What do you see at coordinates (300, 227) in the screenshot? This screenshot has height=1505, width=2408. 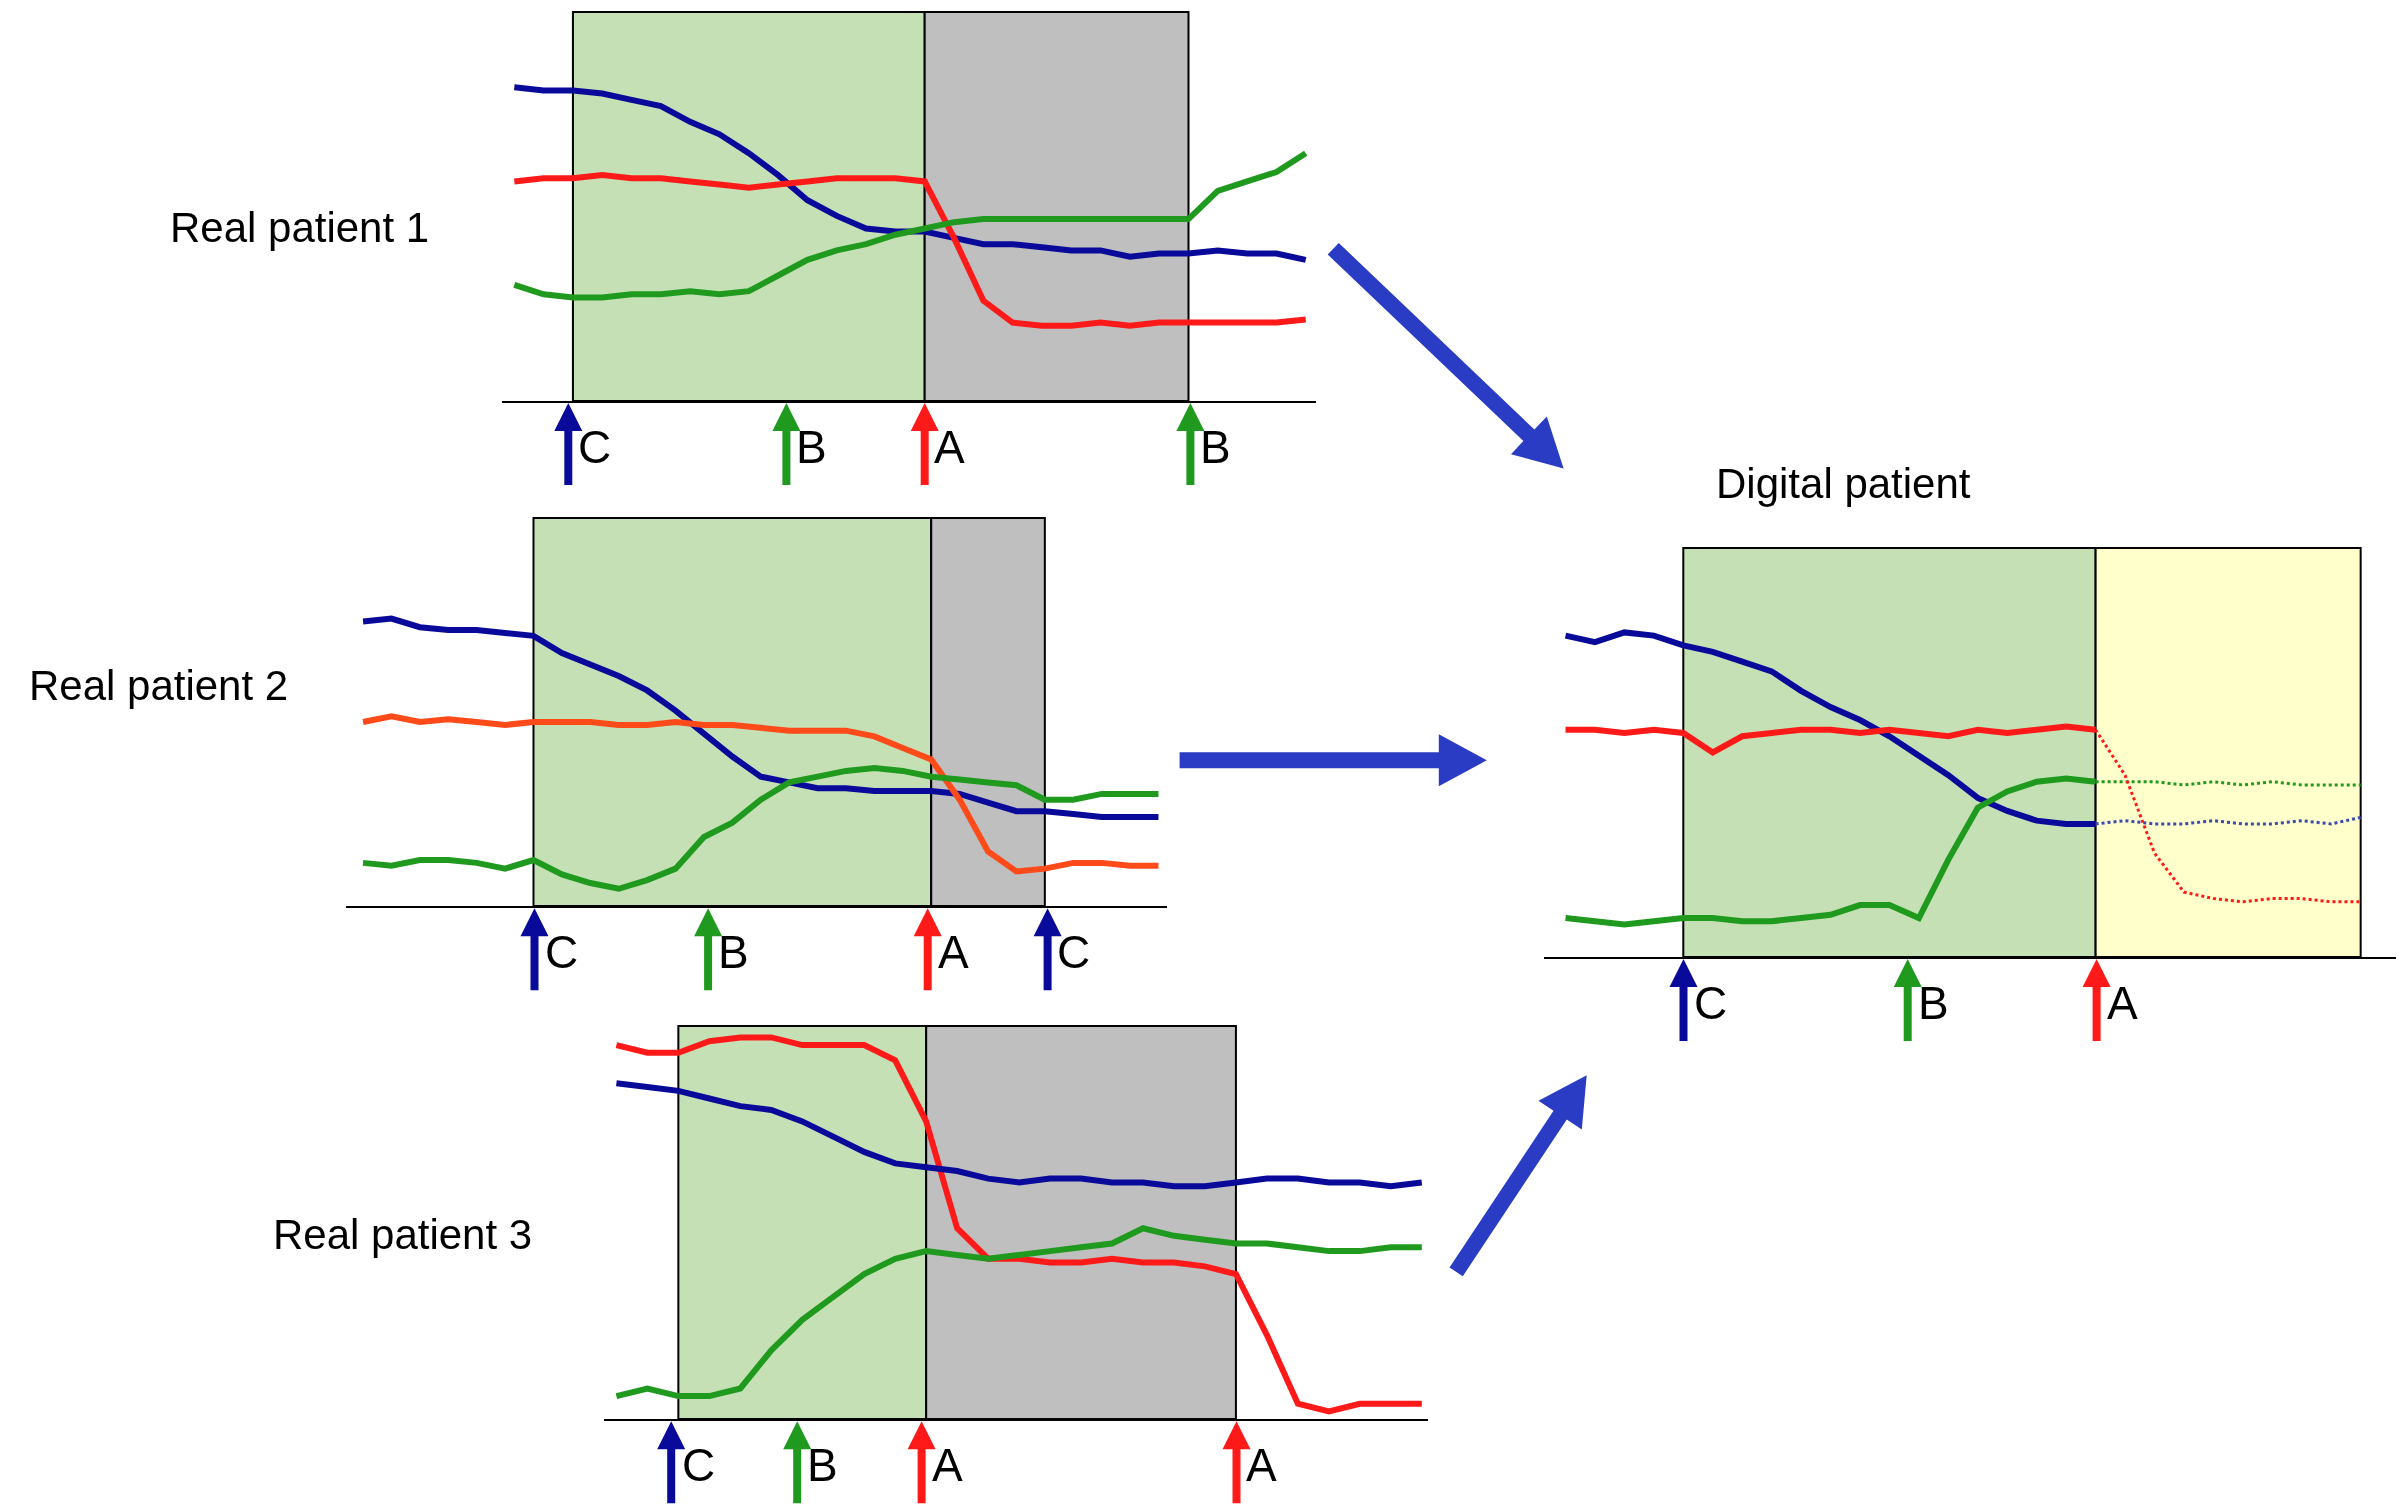 I see `text: Real patient 1` at bounding box center [300, 227].